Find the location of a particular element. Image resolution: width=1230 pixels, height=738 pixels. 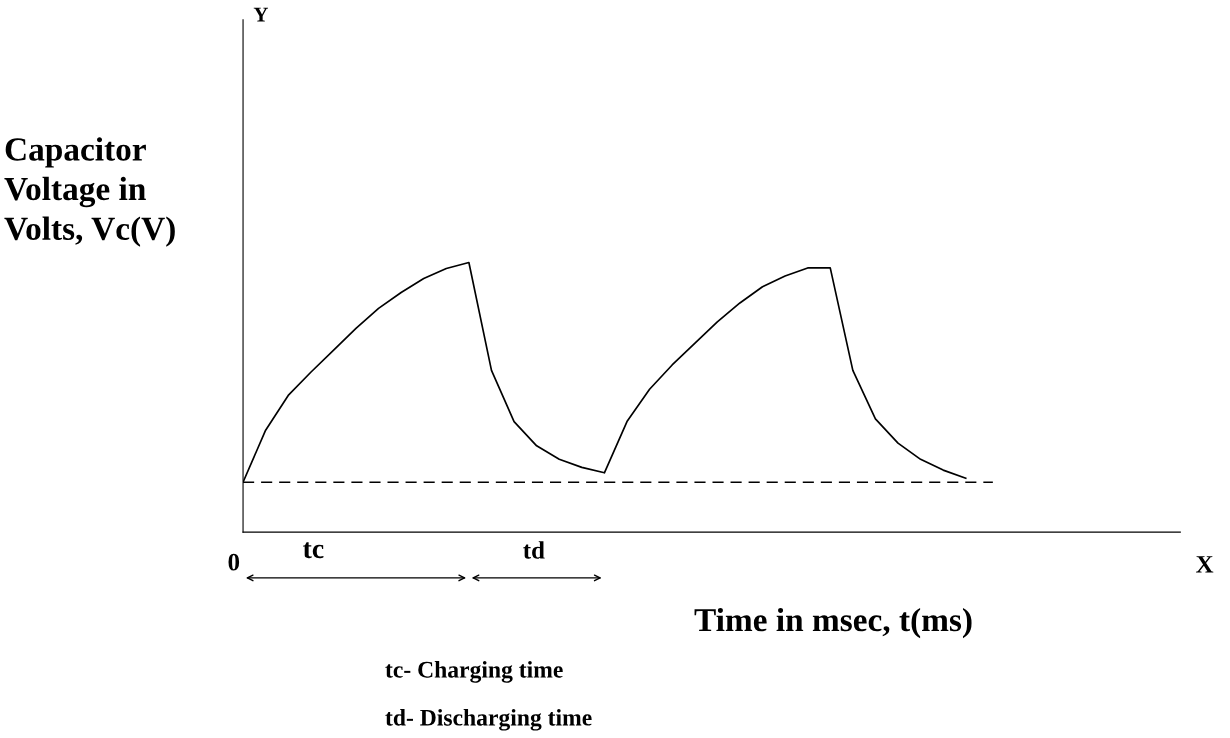

text: 0 is located at coordinates (234, 562).